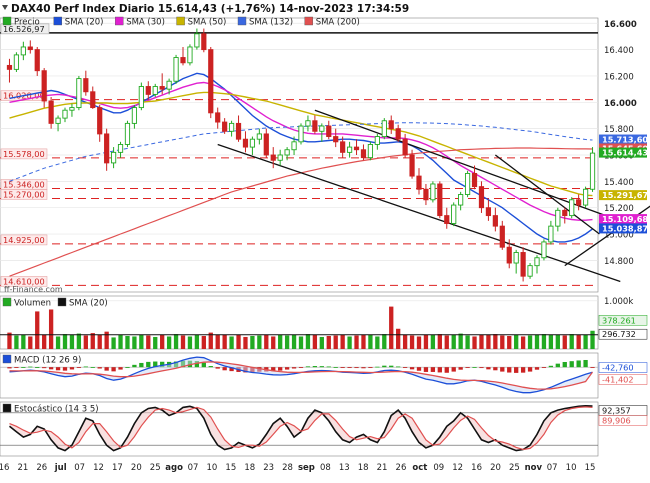  Describe the element at coordinates (24, 281) in the screenshot. I see `level-label: 14.610,00` at that location.